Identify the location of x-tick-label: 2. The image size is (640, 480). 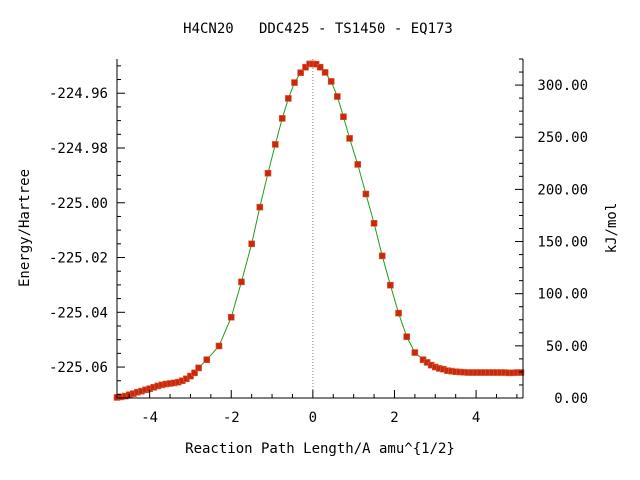
(394, 418).